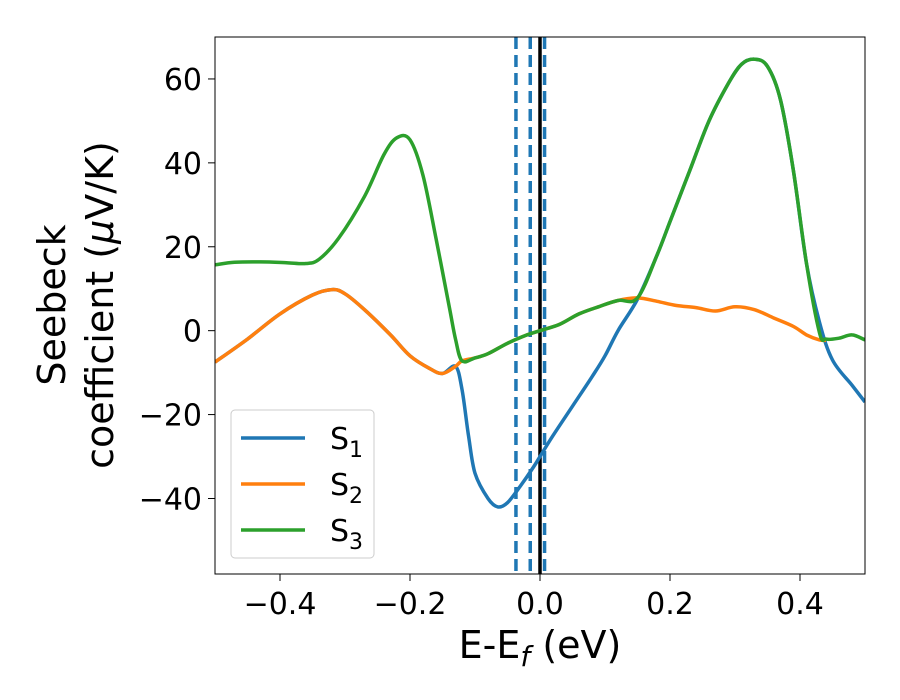 The height and width of the screenshot is (700, 900). I want to click on x-axis: −0.4 −0.2 0.0 0.2 0.4, so click(534, 598).